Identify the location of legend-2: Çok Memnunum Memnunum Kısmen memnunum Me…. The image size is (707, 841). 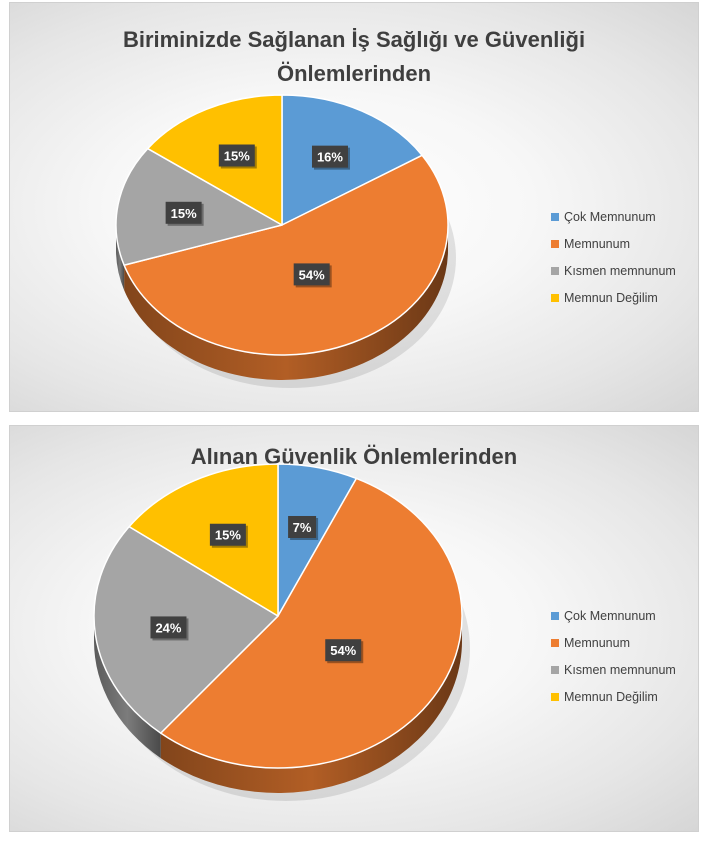
(613, 656).